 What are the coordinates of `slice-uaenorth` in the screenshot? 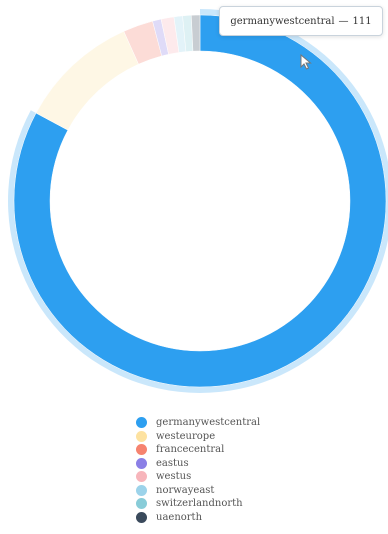 It's located at (196, 33).